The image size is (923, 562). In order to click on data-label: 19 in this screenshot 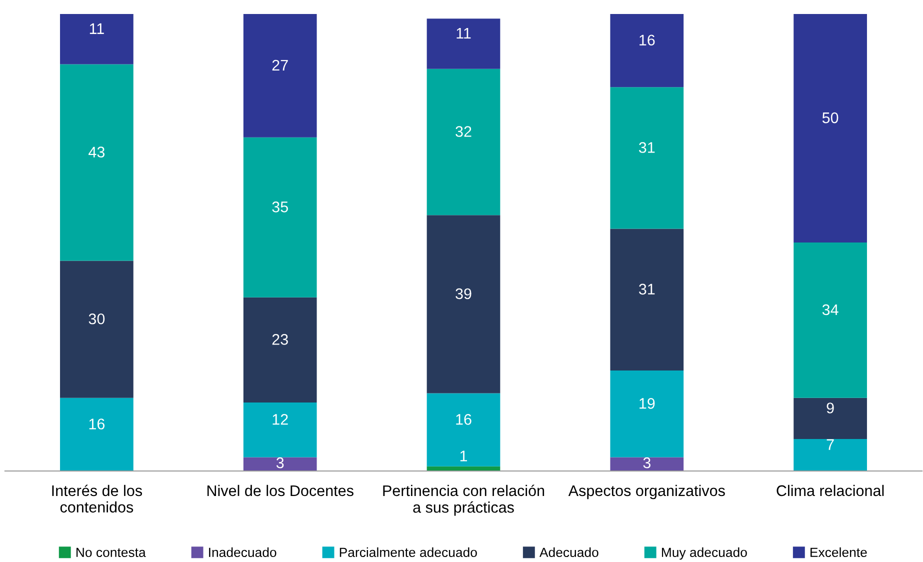, I will do `click(647, 403)`.